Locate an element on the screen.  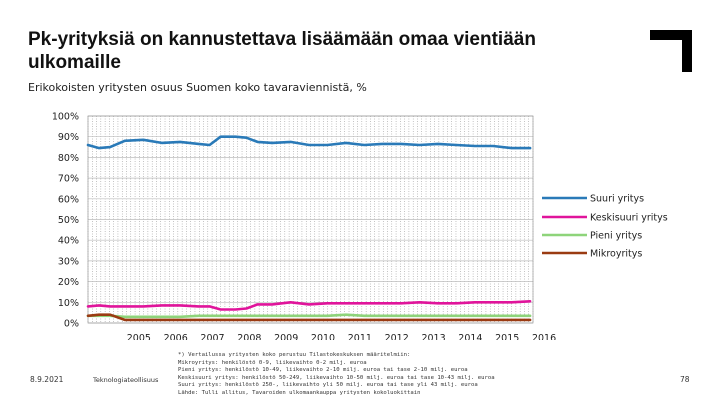
y-tick-label: 30% is located at coordinates (68, 261).